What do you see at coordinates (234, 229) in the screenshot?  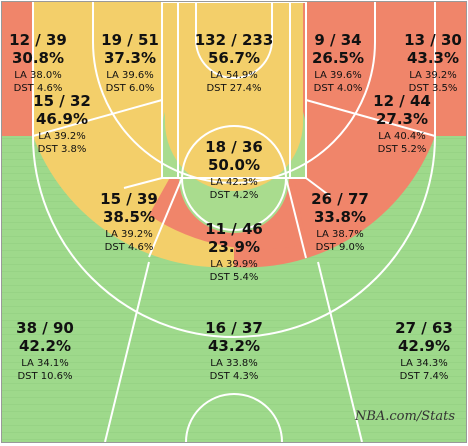 I see `zone-top-key-mid-fga: 11 / 46` at bounding box center [234, 229].